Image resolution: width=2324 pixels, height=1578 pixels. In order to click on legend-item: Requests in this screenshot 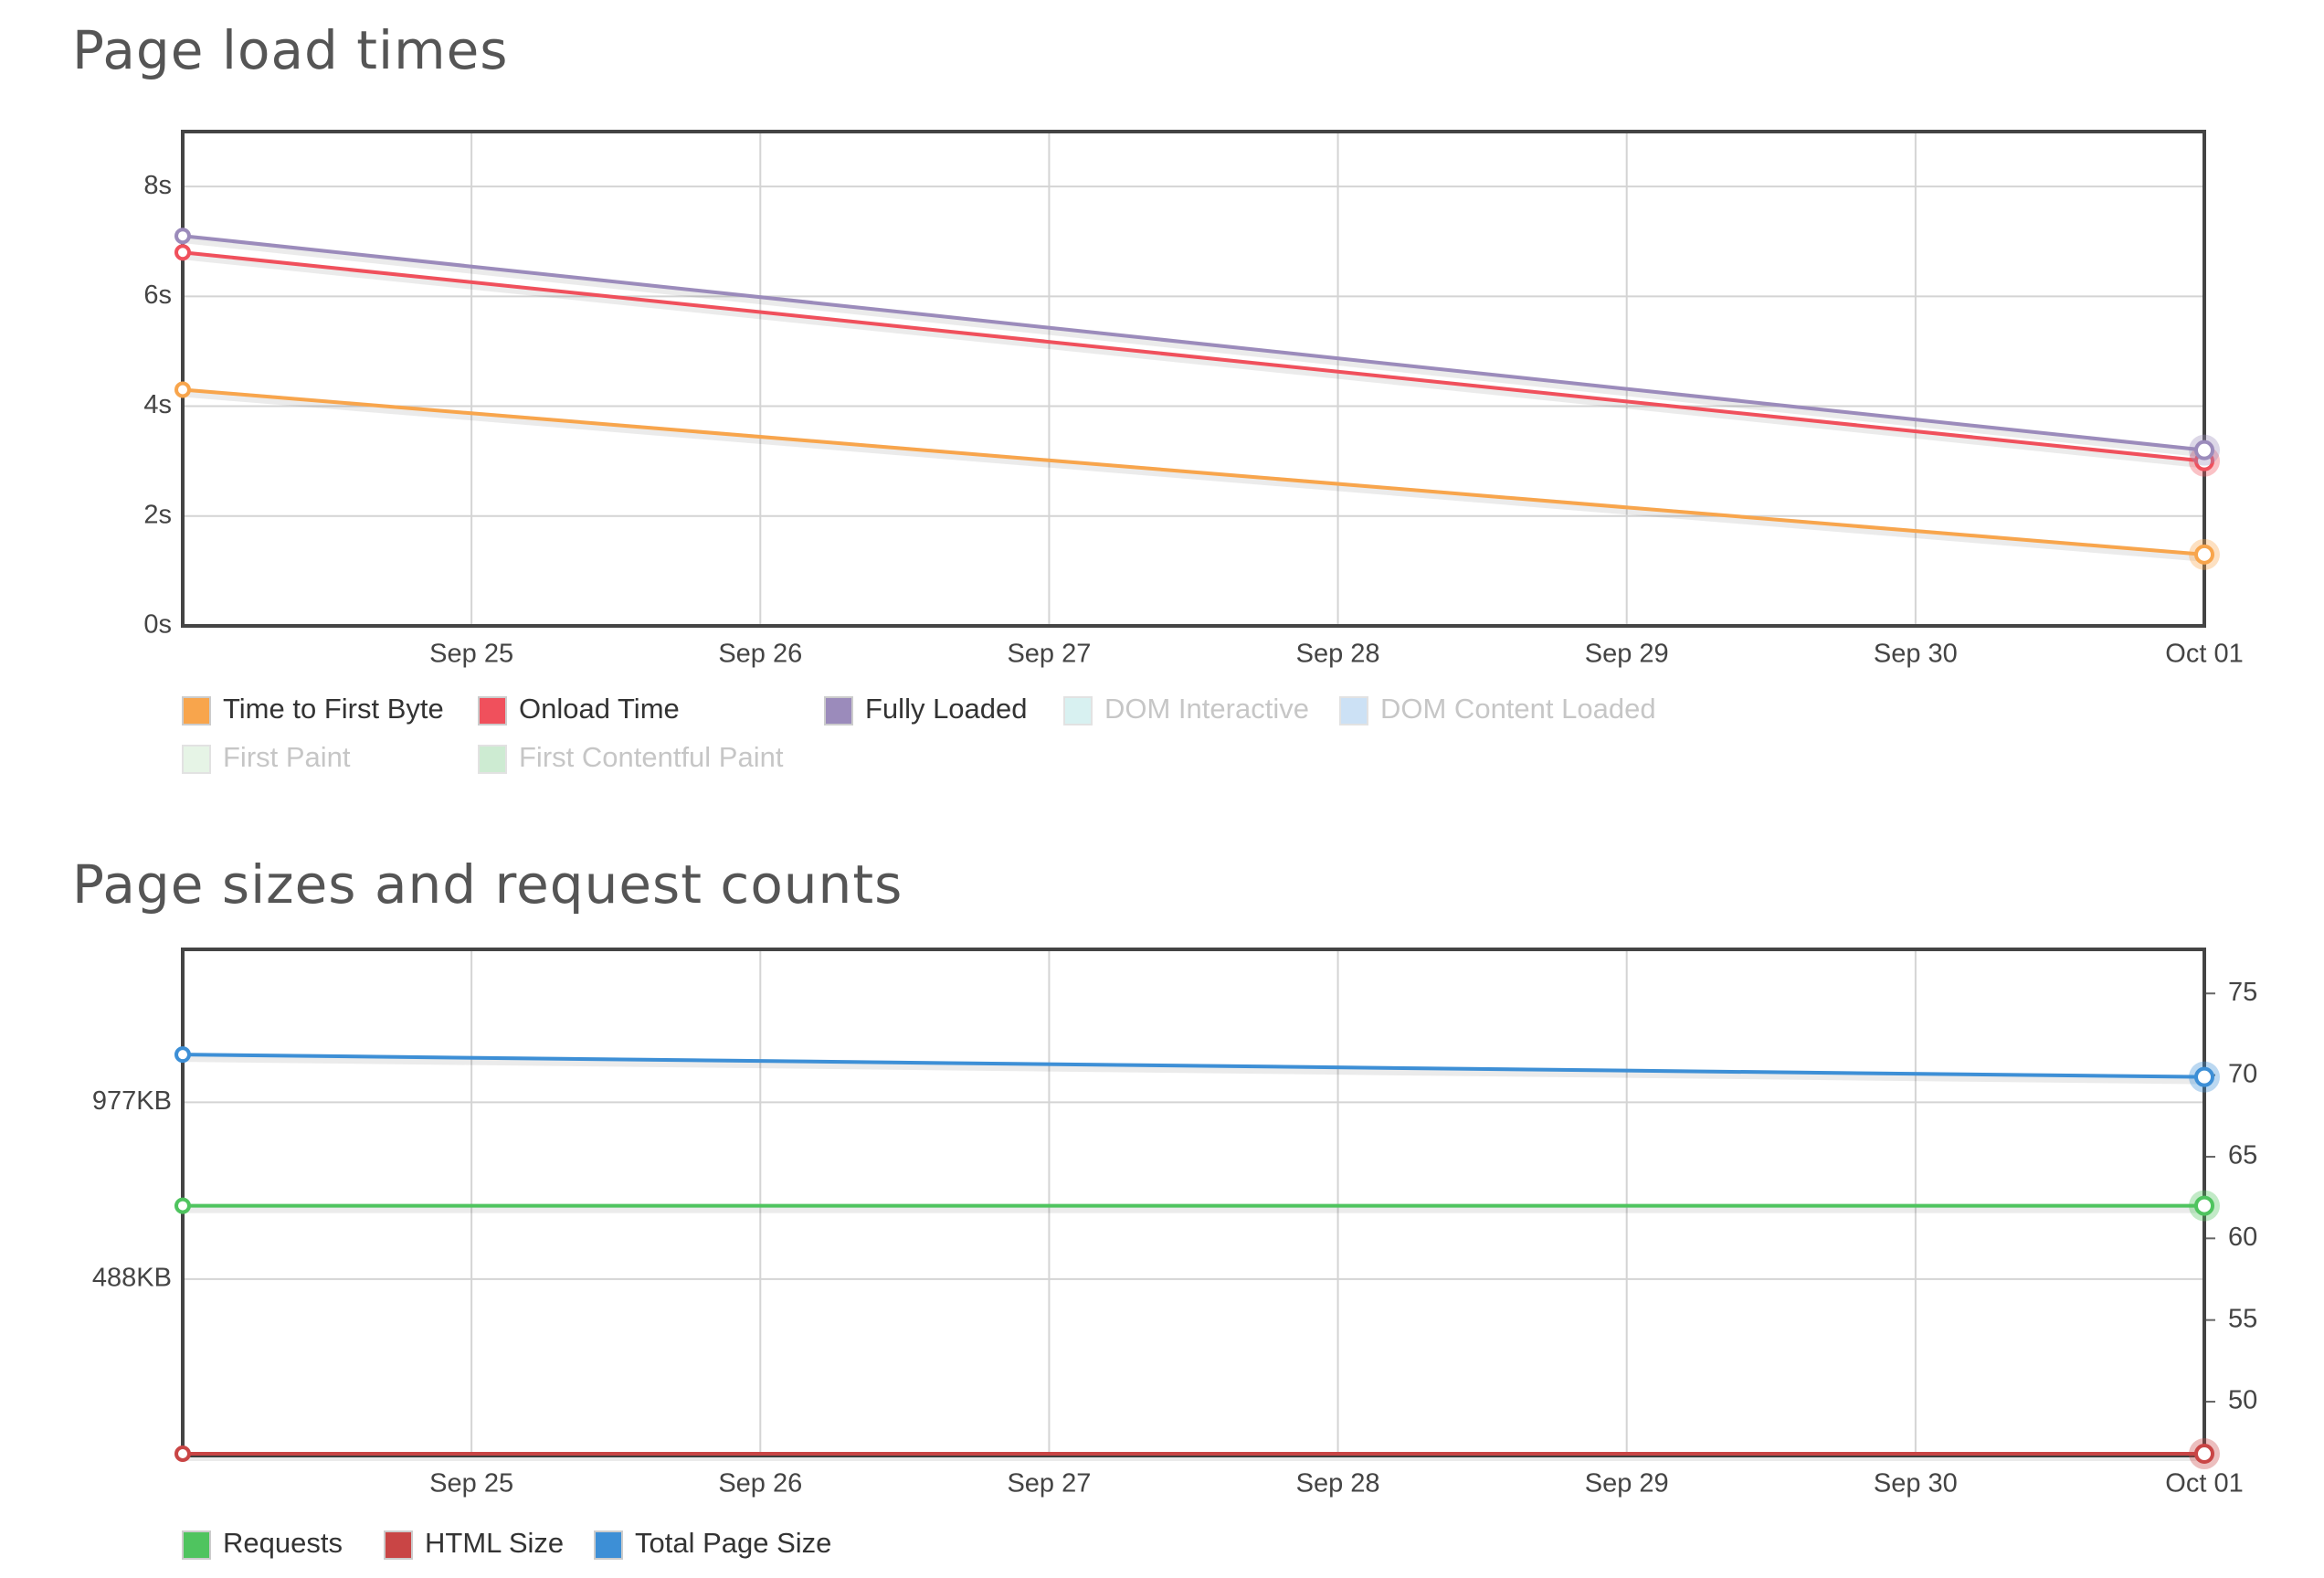, I will do `click(262, 1543)`.